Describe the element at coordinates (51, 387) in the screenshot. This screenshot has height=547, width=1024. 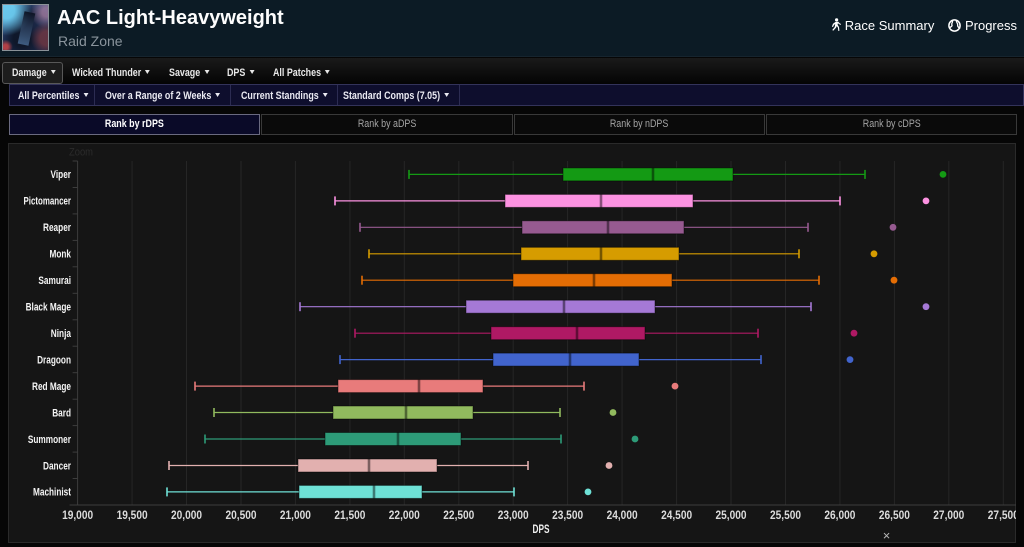
I see `svg-text: Red Mage` at that location.